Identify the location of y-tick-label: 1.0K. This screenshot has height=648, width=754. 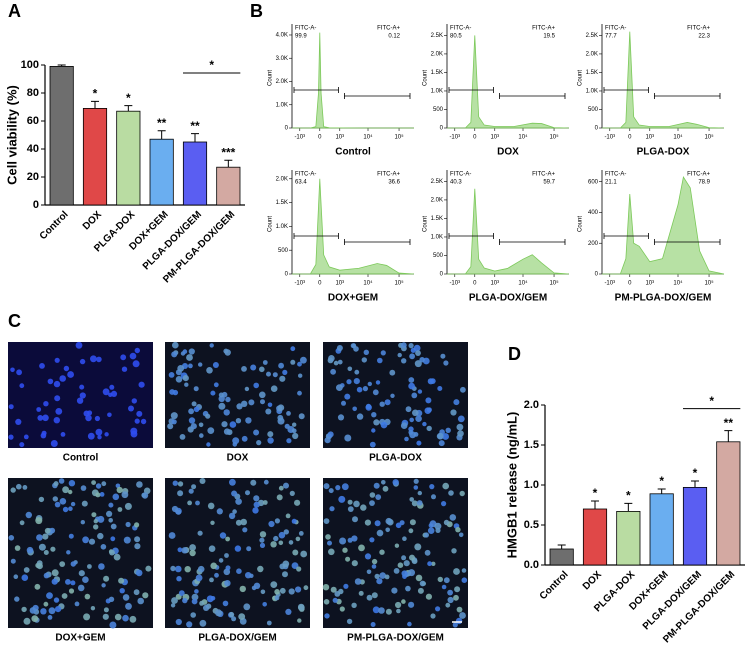
(282, 105).